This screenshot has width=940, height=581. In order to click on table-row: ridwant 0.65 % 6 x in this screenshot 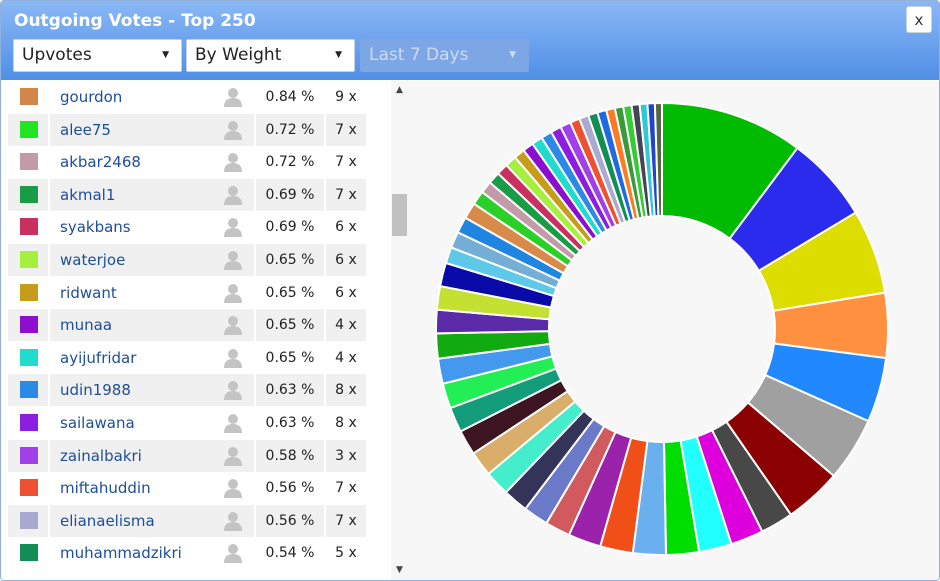, I will do `click(187, 292)`.